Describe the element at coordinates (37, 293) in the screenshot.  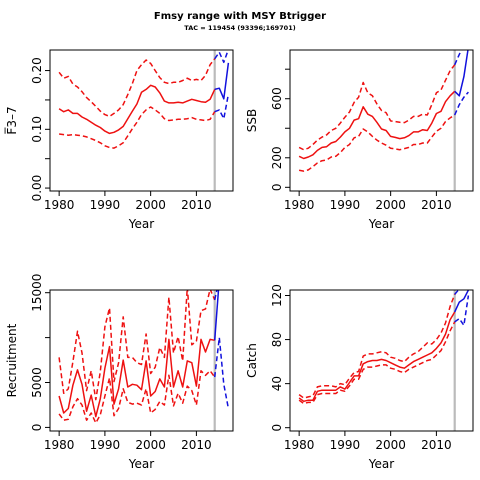
I see `recruitment-y-tick-label: 15000` at that location.